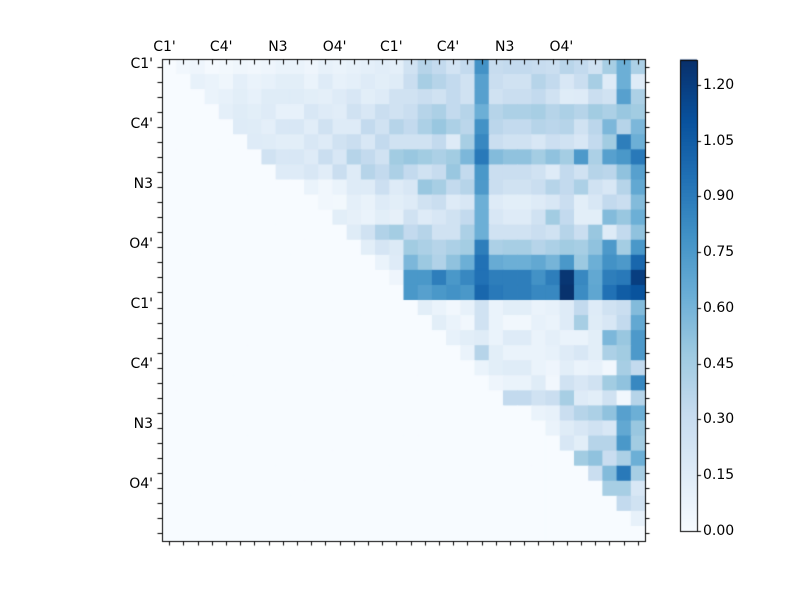 The height and width of the screenshot is (600, 800). What do you see at coordinates (719, 252) in the screenshot?
I see `colorbar-tick-label: 0.75` at bounding box center [719, 252].